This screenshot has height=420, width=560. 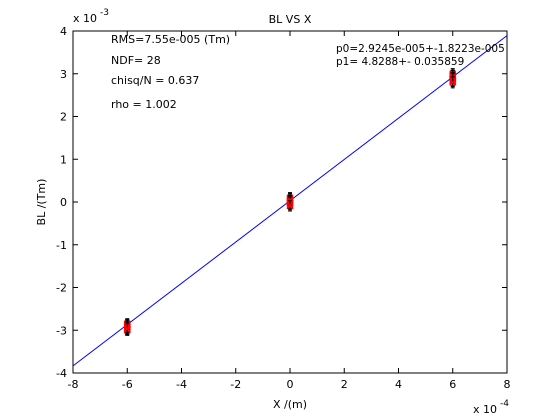 I want to click on annotation-p0: p0=2.9245e-005+-1.8223e-005, so click(x=420, y=49).